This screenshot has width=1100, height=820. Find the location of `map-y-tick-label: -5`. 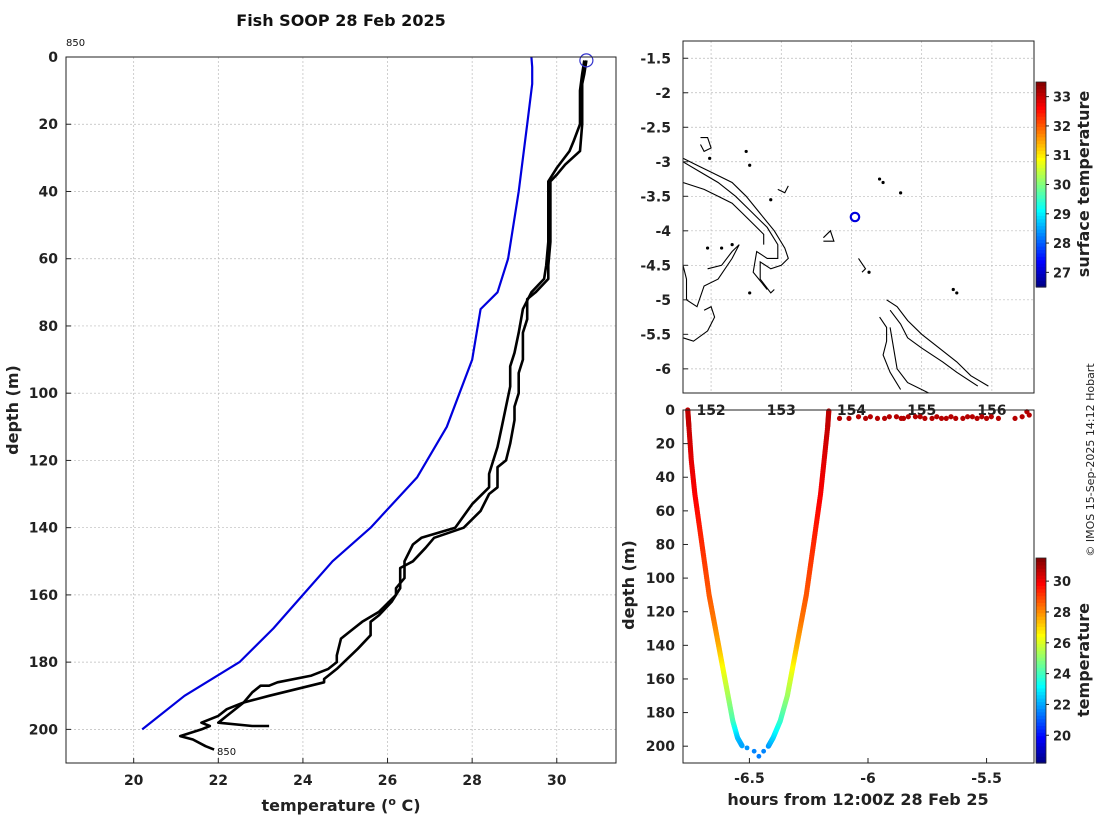

map-y-tick-label: -5 is located at coordinates (663, 301).